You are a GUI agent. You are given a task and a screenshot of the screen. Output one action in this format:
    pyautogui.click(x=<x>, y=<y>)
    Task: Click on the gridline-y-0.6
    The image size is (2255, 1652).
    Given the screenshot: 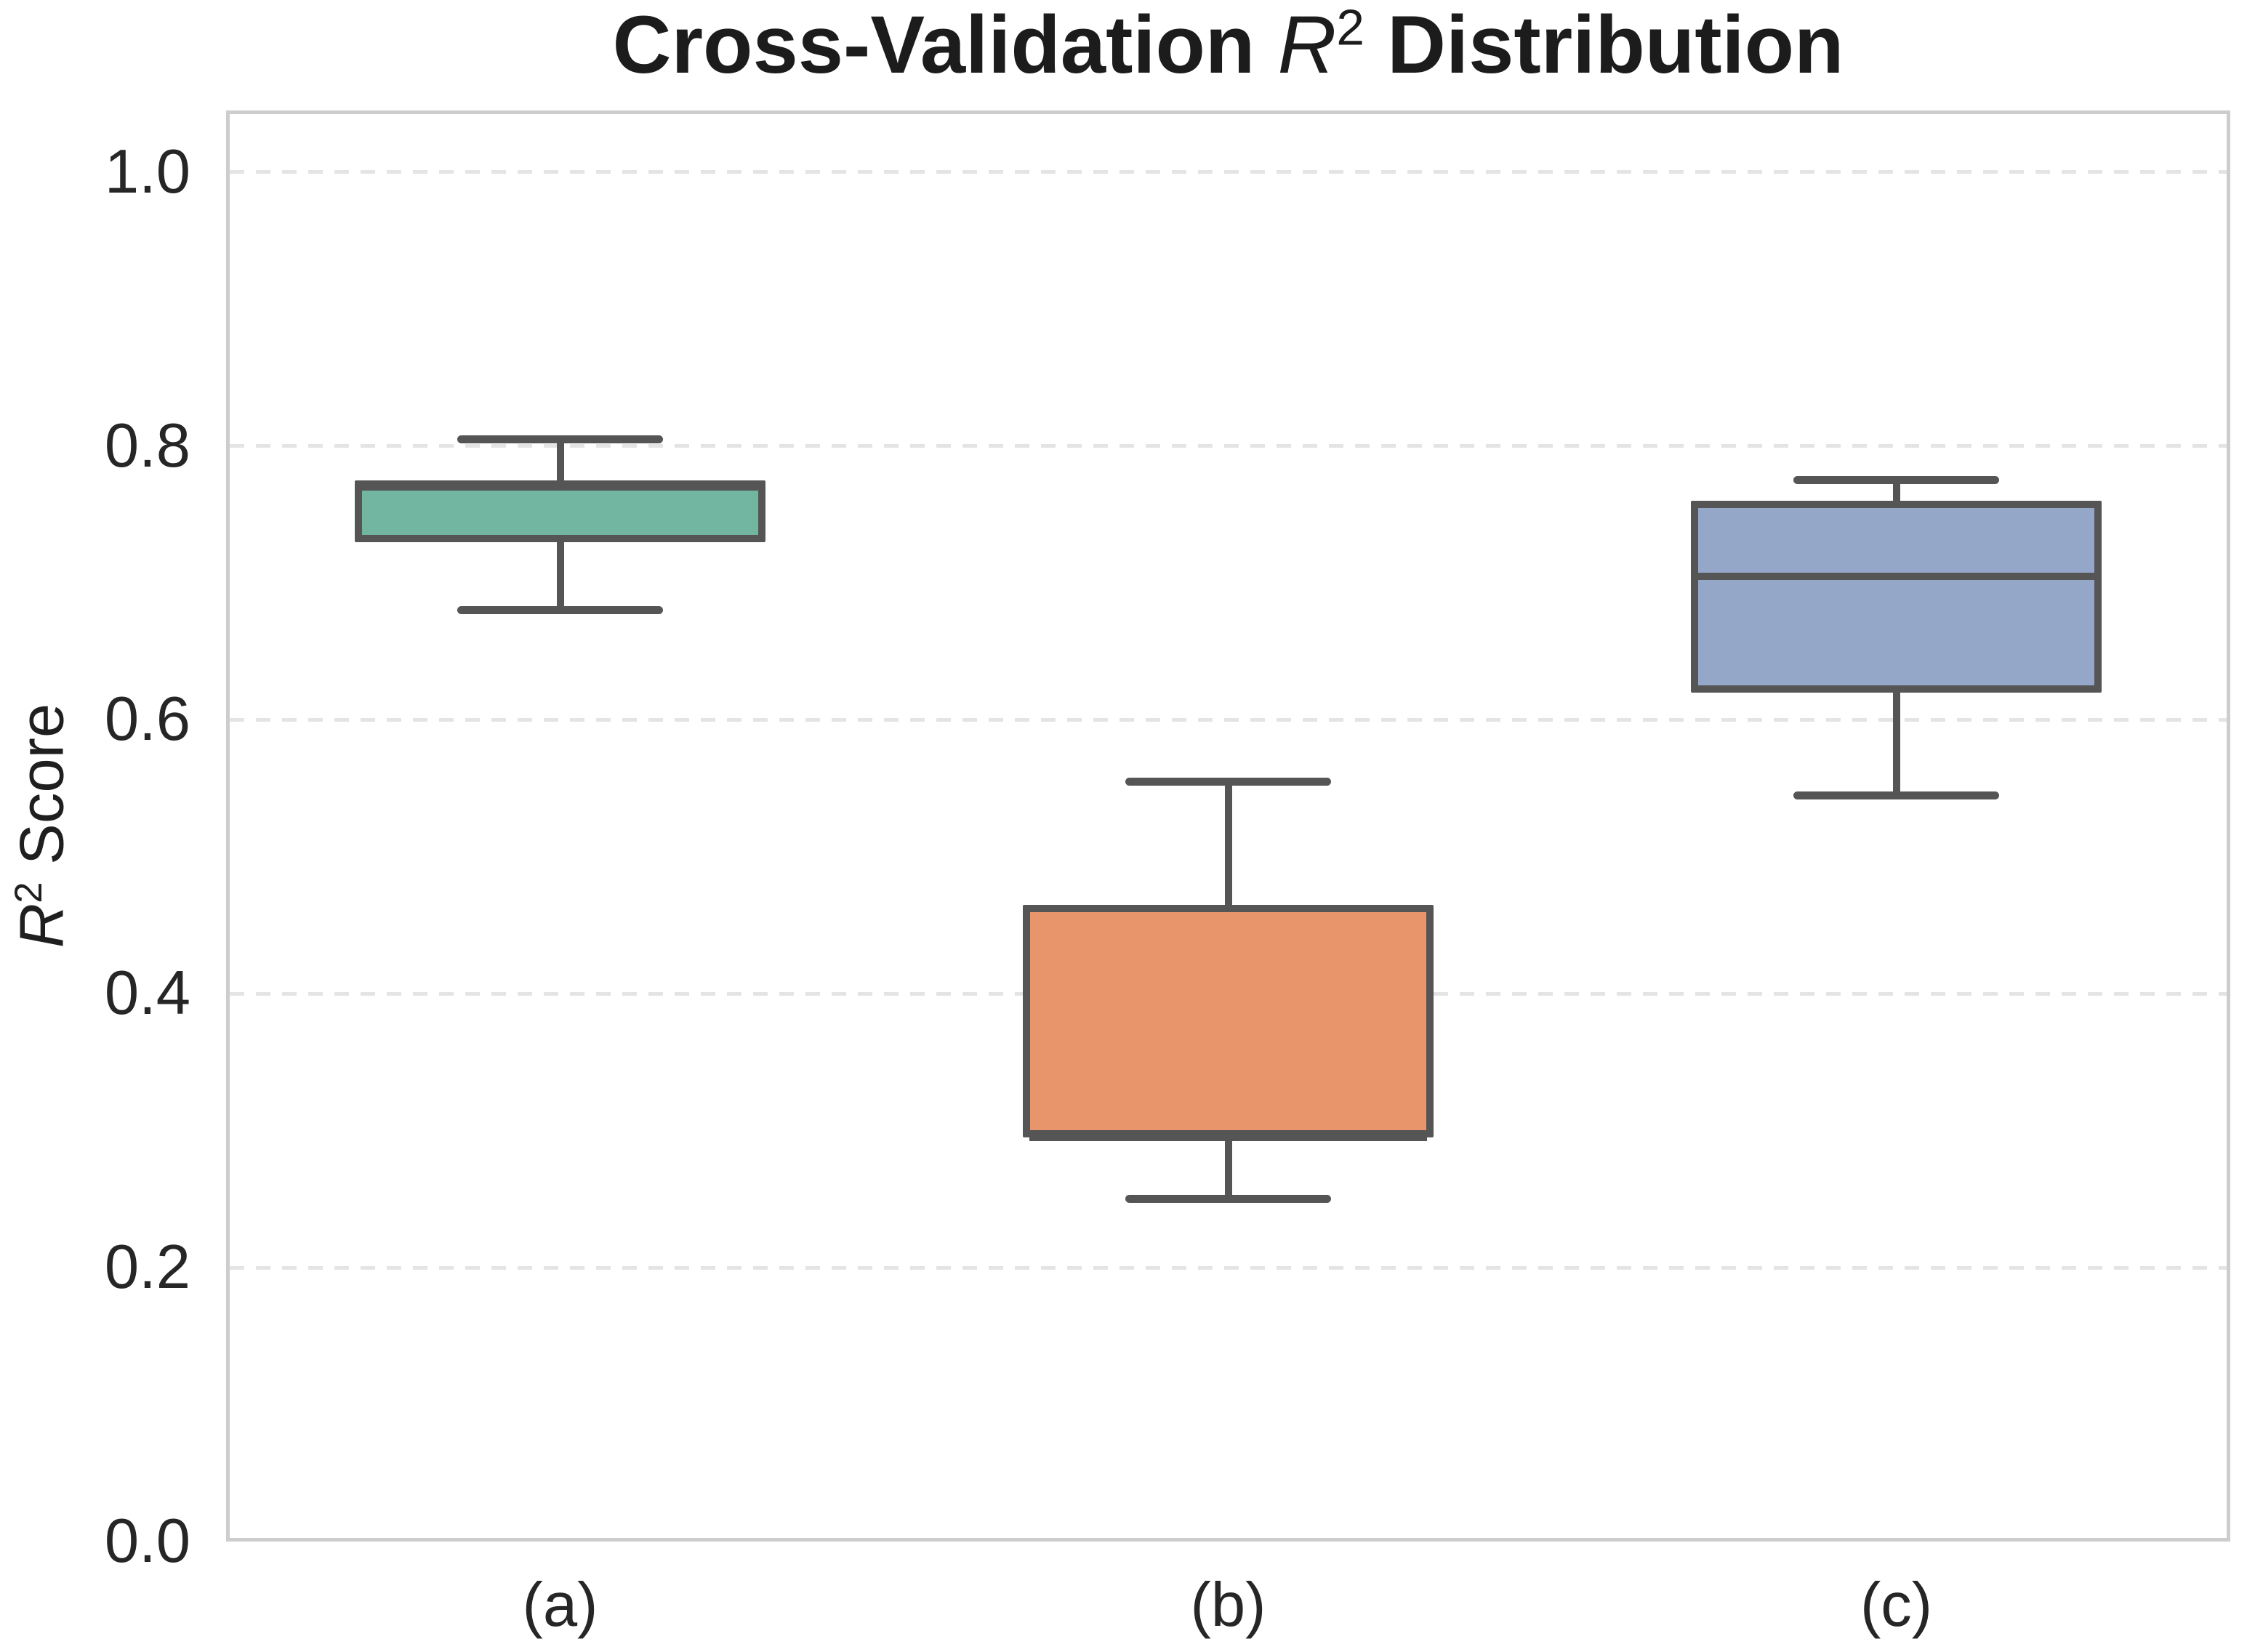 What is the action you would take?
    pyautogui.click(x=1228, y=719)
    